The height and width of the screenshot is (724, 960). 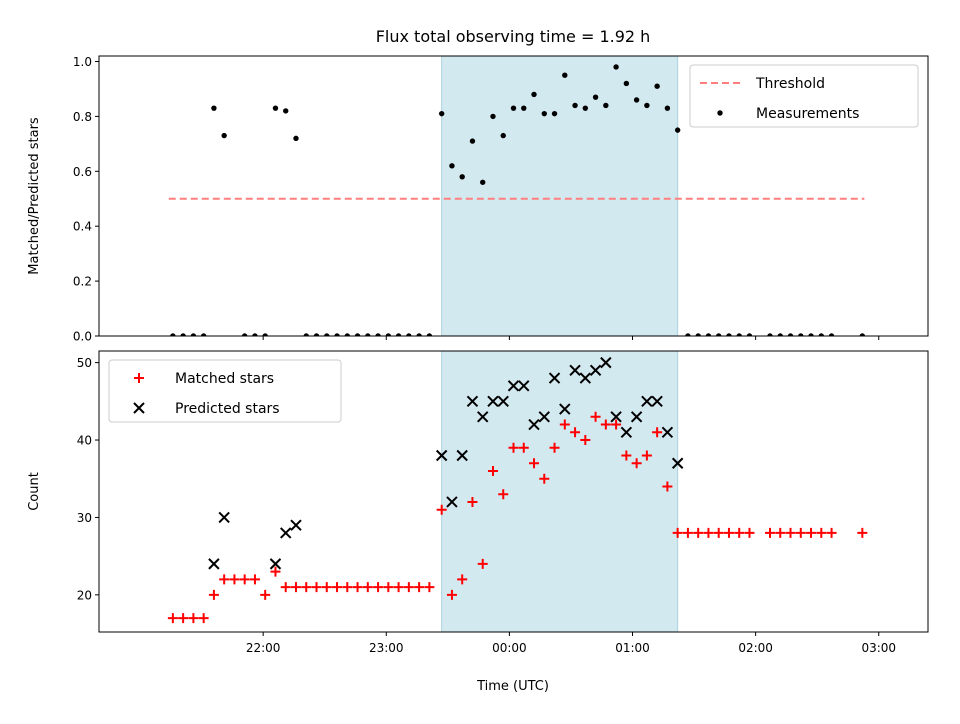 I want to click on bottom-y-tick-label: 40, so click(x=84, y=441).